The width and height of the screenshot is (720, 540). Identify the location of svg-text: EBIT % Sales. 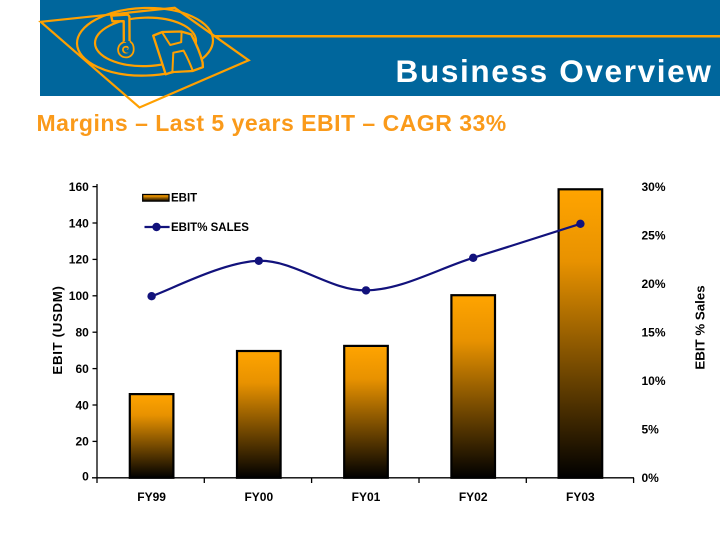
(700, 327).